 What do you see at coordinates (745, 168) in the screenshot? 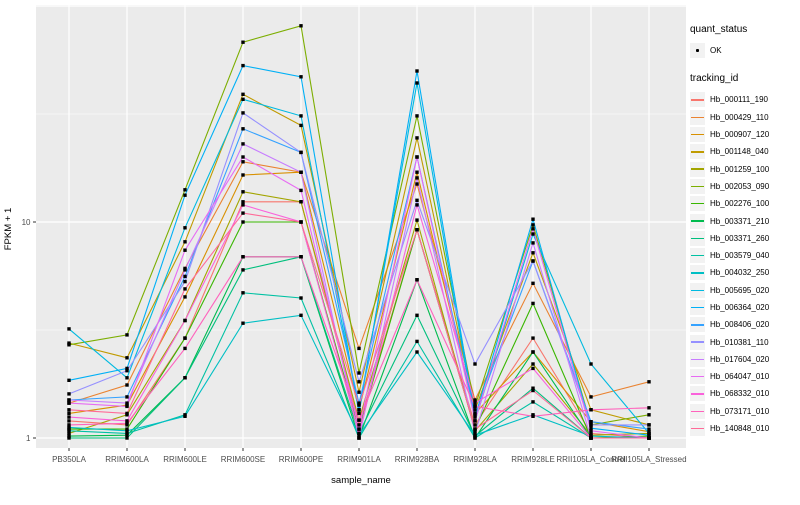
I see `legend-item: Hb_001259_100` at bounding box center [745, 168].